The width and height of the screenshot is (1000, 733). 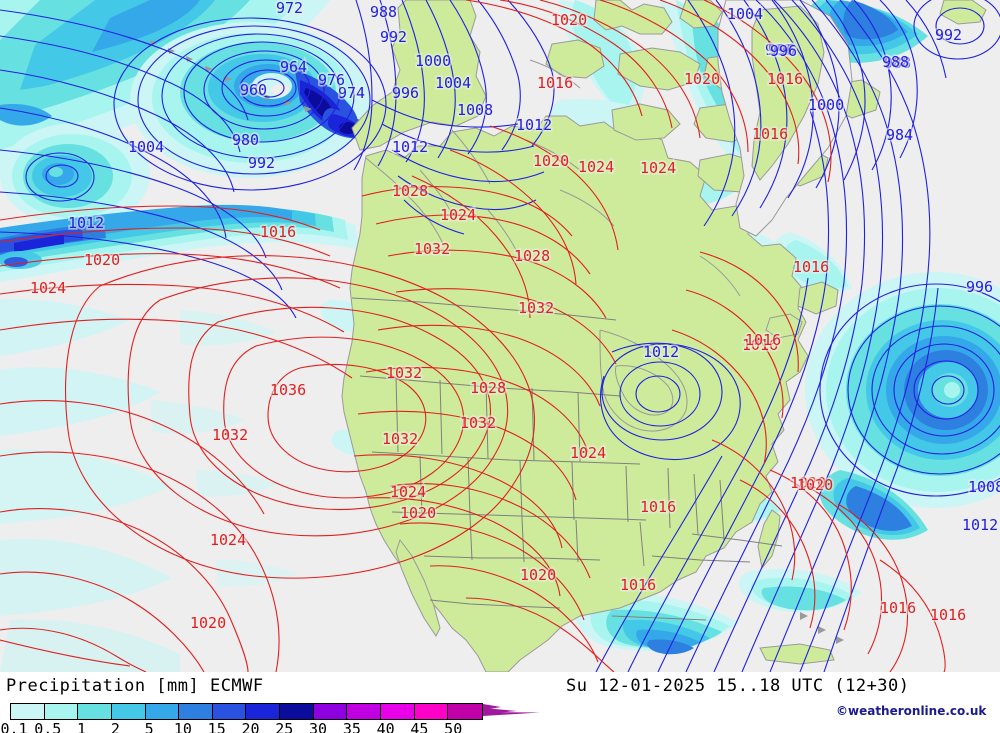 What do you see at coordinates (318, 726) in the screenshot?
I see `colorbar-tick: 30` at bounding box center [318, 726].